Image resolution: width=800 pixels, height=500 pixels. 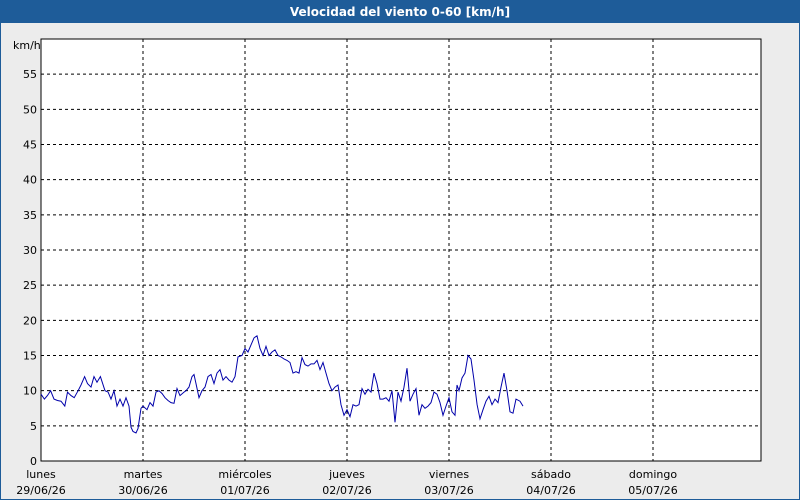 I want to click on y-tick-label: 45, so click(x=30, y=145).